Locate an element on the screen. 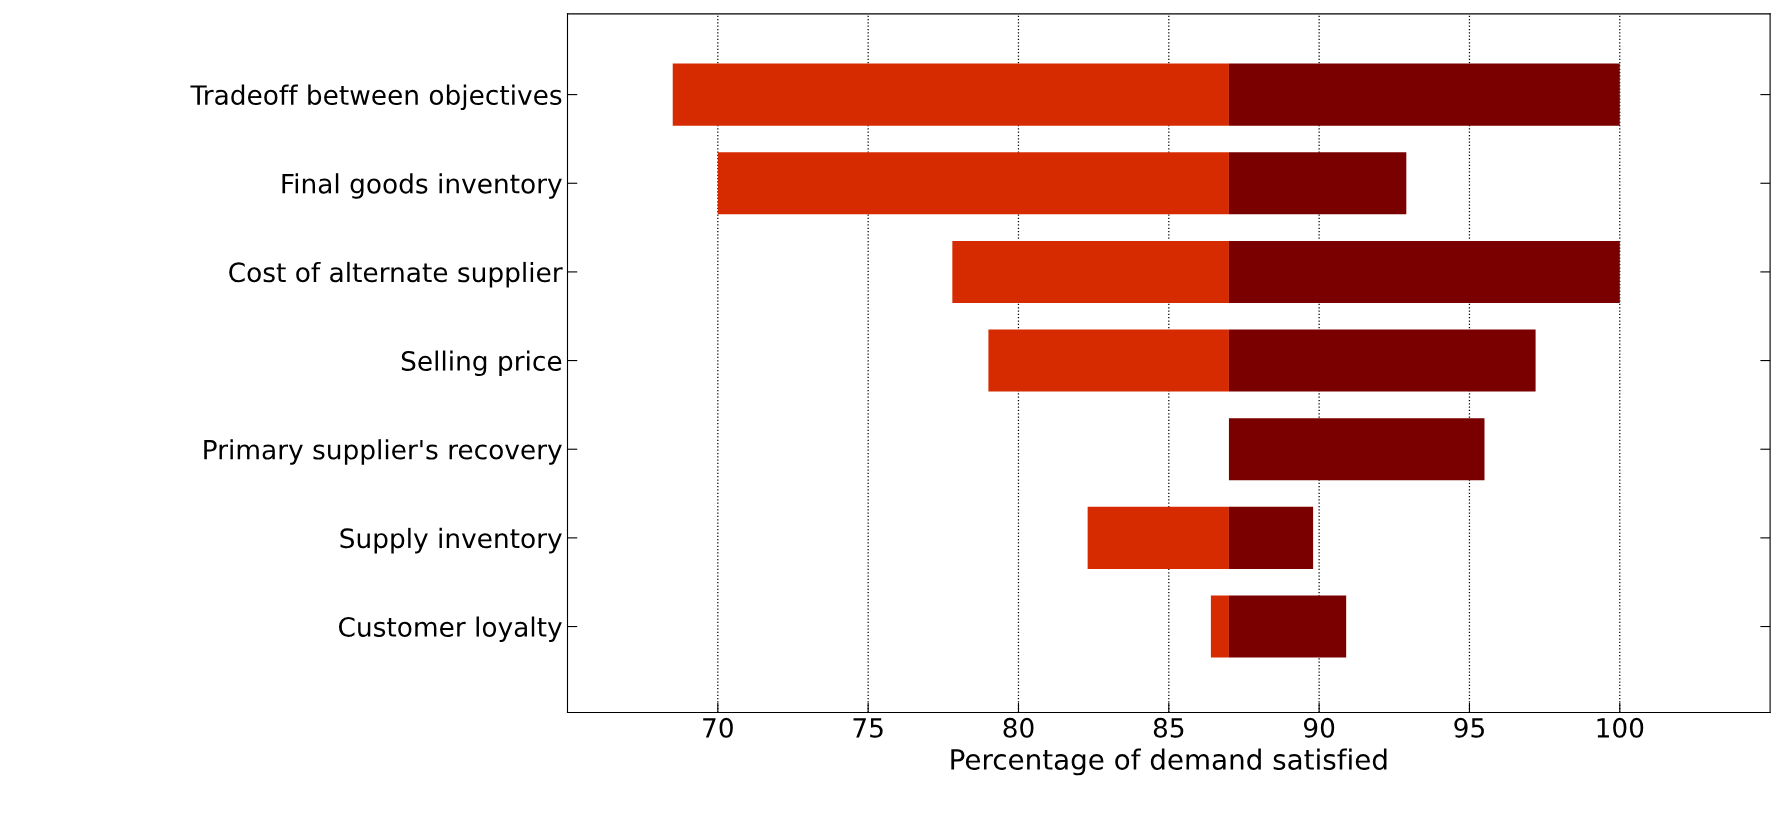 Image resolution: width=1779 pixels, height=819 pixels. y-tick-label: Customer loyalty is located at coordinates (450, 629).